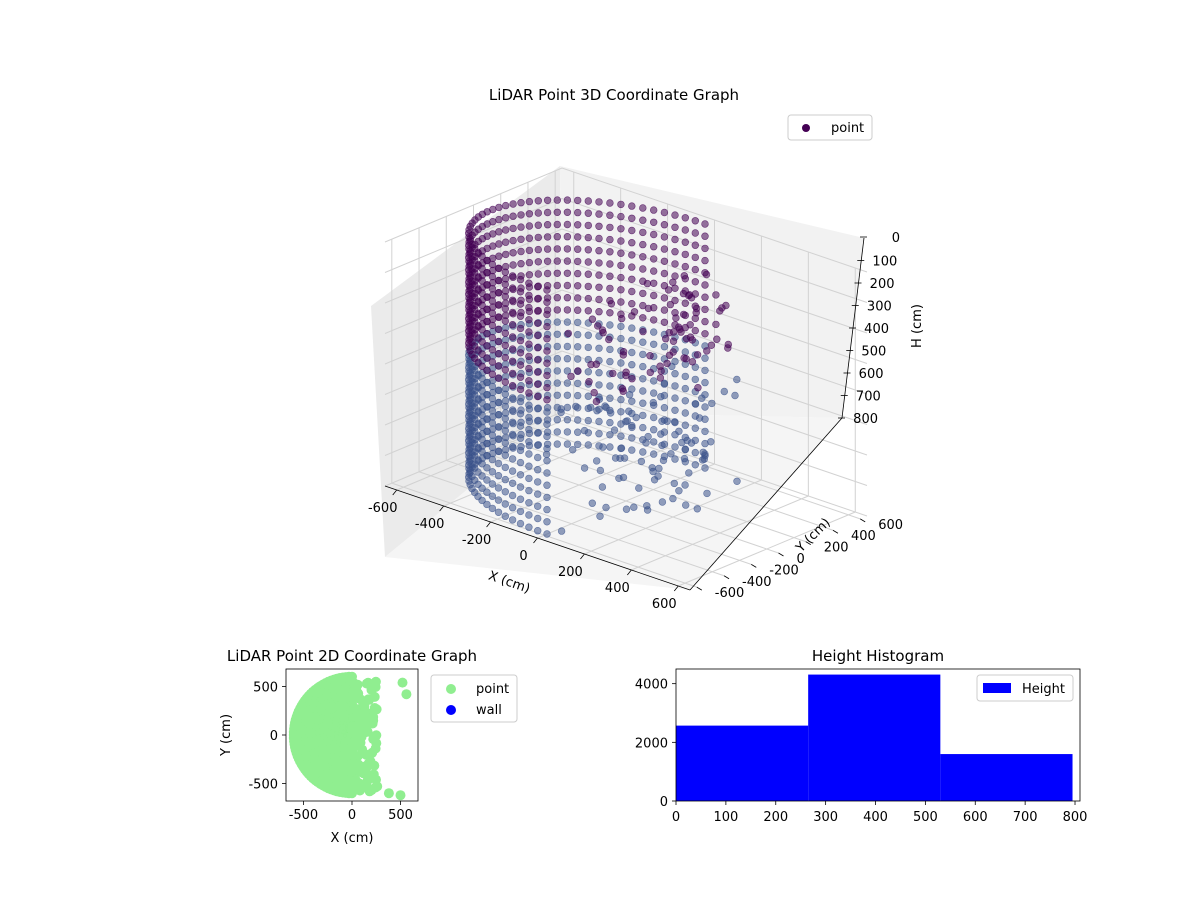 The image size is (1200, 900). I want to click on legend-2d-wall-marker, so click(451, 710).